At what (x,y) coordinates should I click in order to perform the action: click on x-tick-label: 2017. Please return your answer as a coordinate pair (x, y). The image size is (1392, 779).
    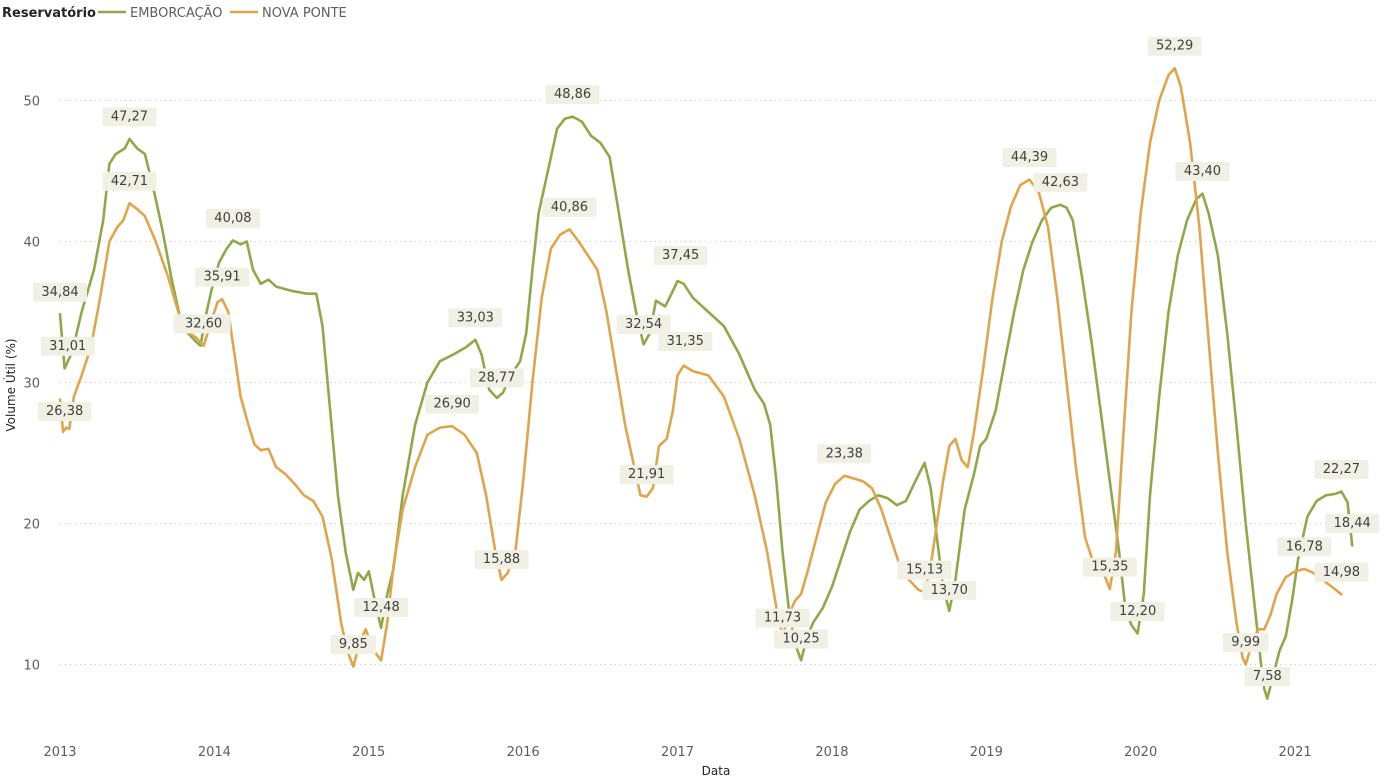
    Looking at the image, I should click on (677, 752).